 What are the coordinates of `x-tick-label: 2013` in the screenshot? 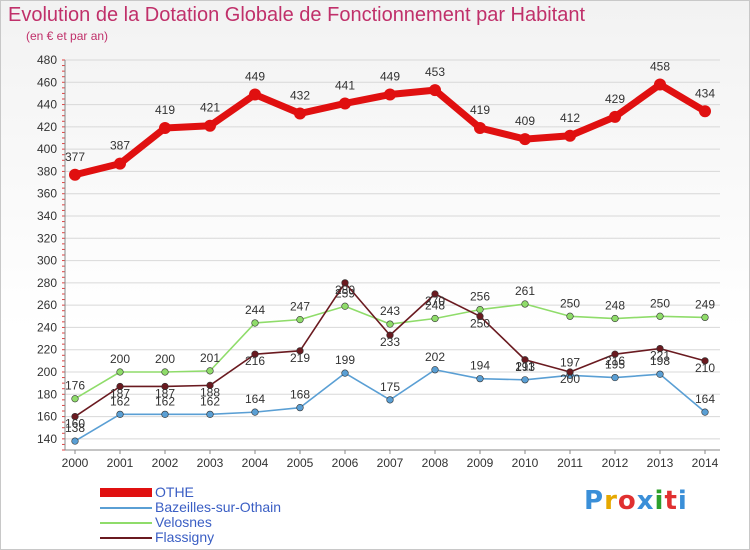 It's located at (660, 463).